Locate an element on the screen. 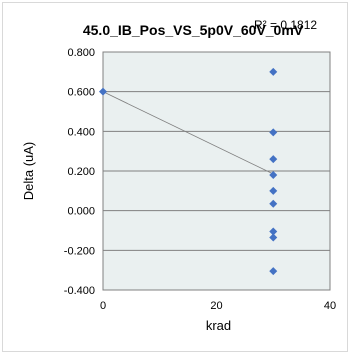  r-squared-label: R² = 0.1812 is located at coordinates (285, 25).